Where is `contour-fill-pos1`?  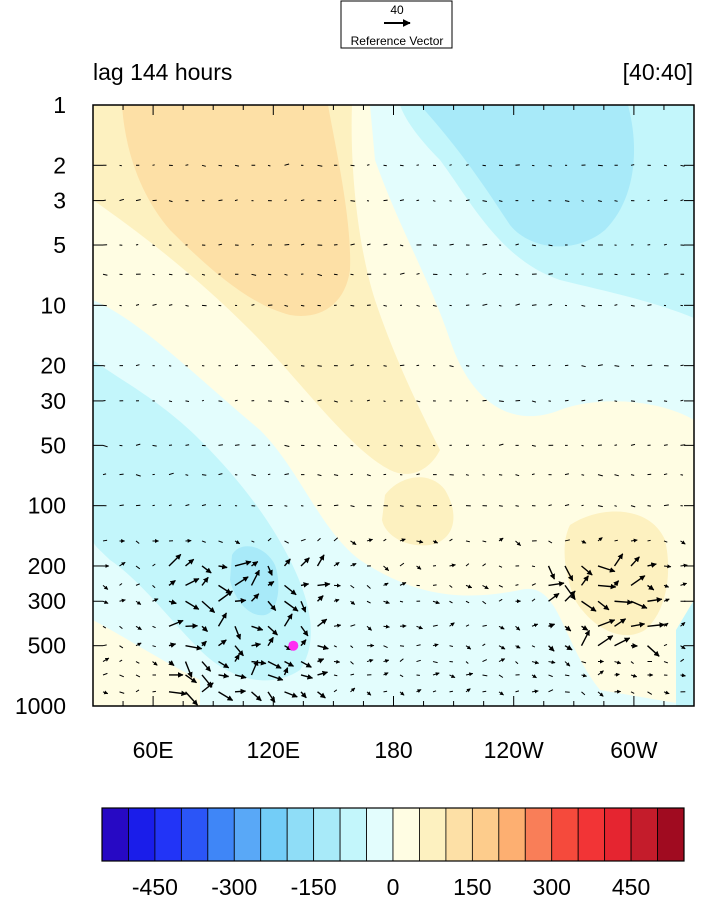
contour-fill-pos1 is located at coordinates (146, 663).